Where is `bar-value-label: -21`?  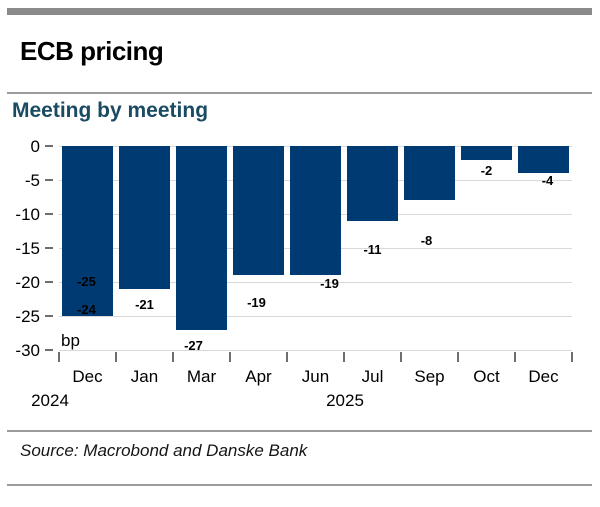
bar-value-label: -21 is located at coordinates (144, 304).